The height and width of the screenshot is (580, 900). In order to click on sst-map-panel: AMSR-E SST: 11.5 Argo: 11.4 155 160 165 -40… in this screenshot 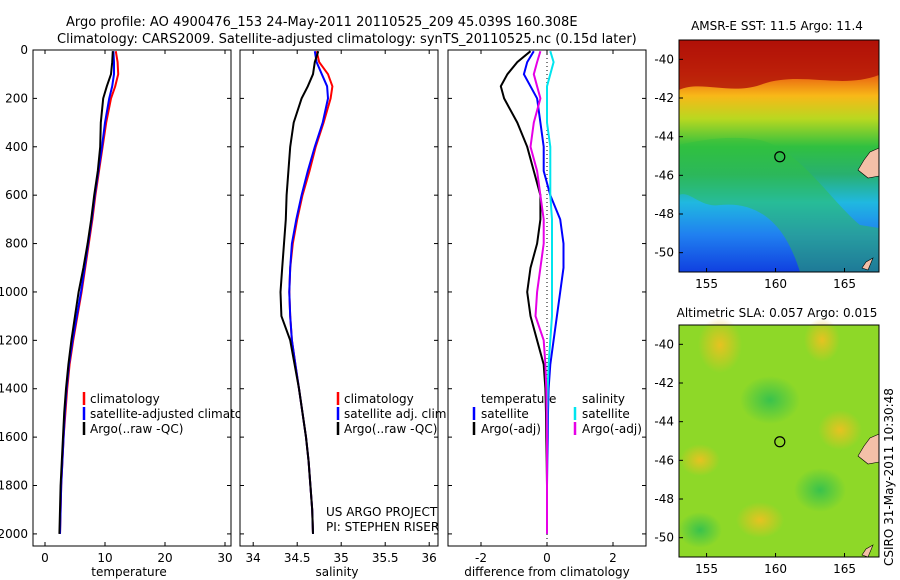, I will do `click(767, 155)`.